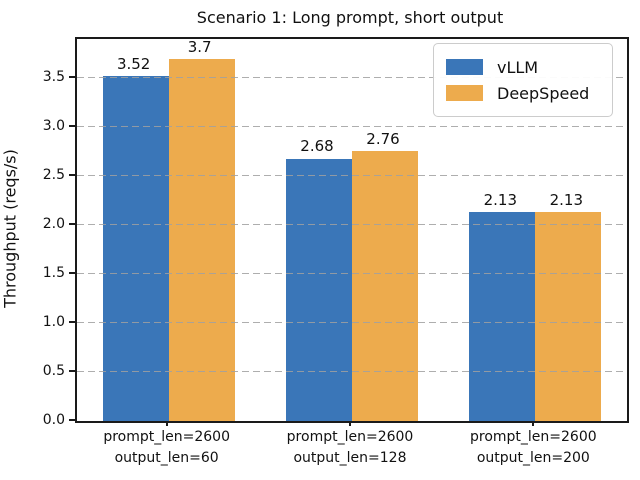  Describe the element at coordinates (350, 17) in the screenshot. I see `chart-title: Scenario 1: Long prompt, short output` at that location.